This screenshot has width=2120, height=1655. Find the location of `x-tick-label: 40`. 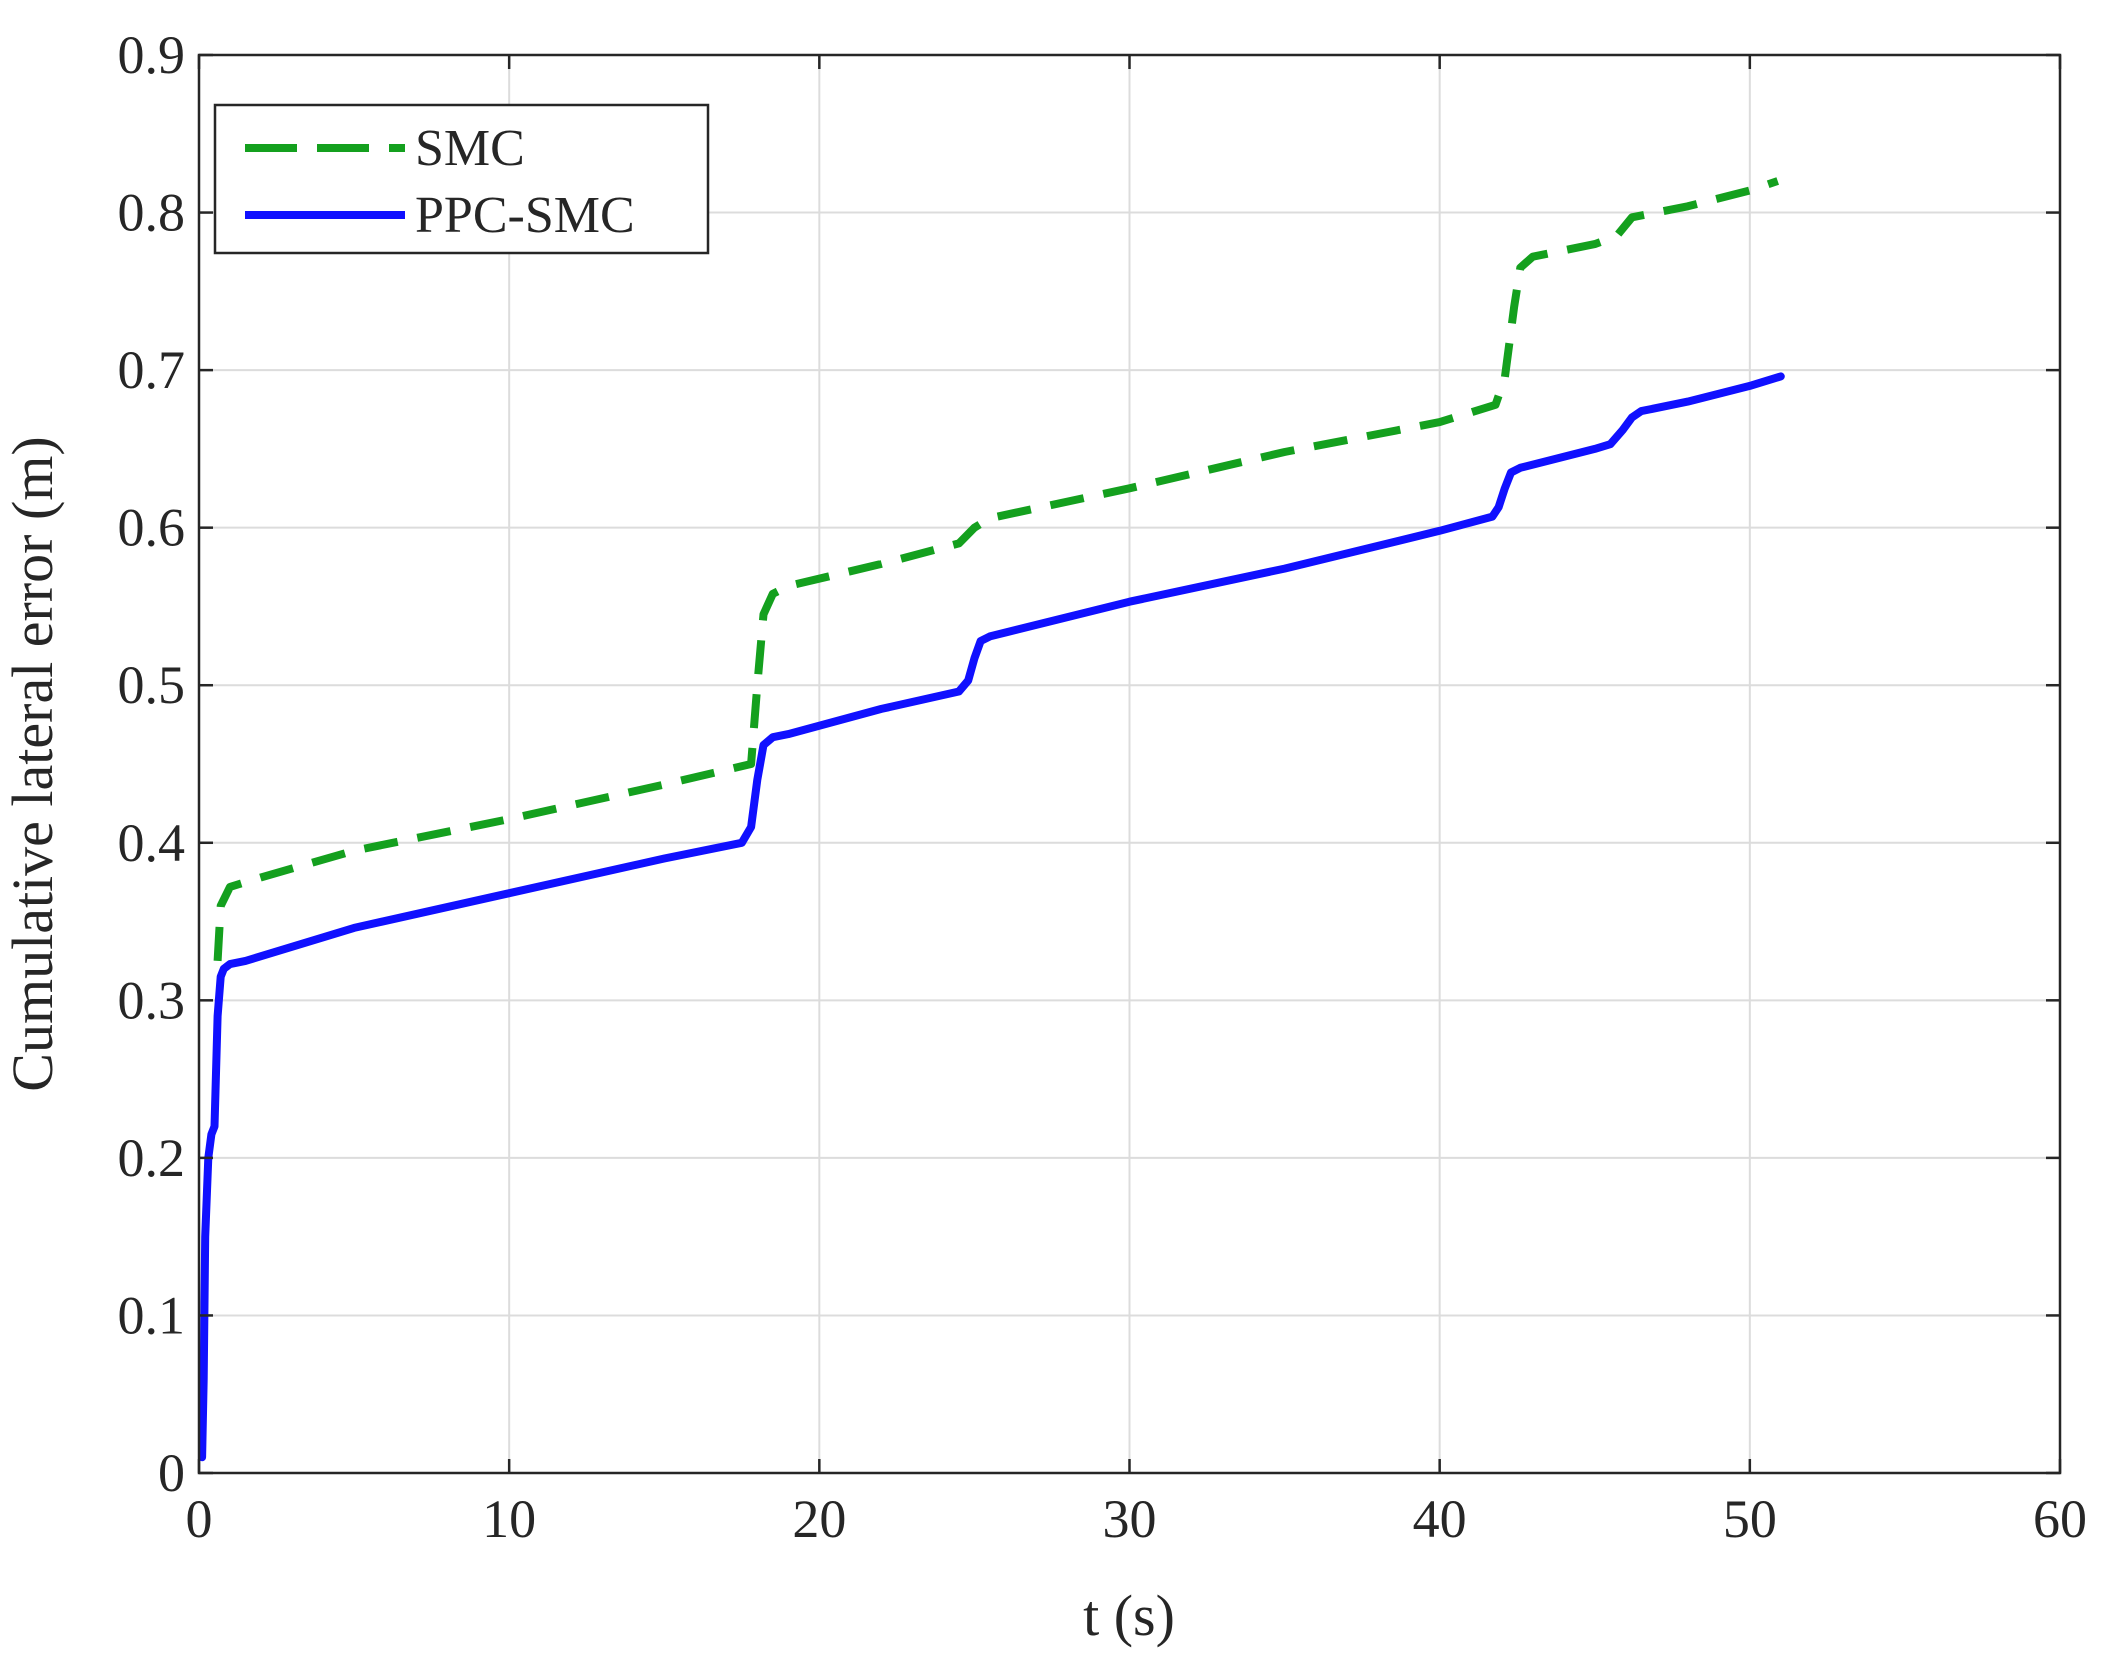

x-tick-label: 40 is located at coordinates (1440, 1519).